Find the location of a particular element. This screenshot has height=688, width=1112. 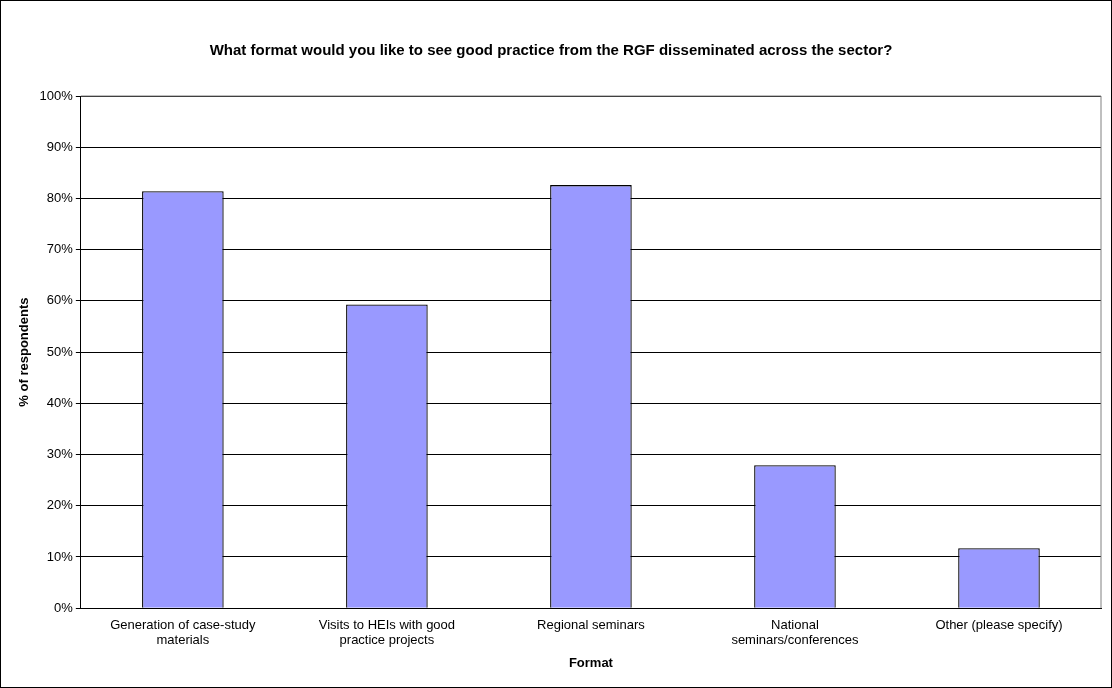

y-tick-label: 10% is located at coordinates (60, 556).